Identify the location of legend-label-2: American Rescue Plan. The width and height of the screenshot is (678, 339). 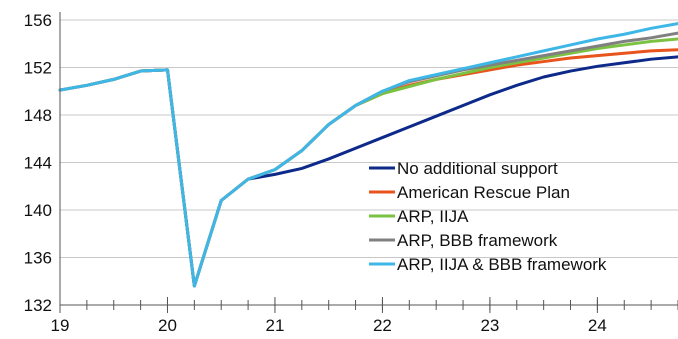
(483, 192).